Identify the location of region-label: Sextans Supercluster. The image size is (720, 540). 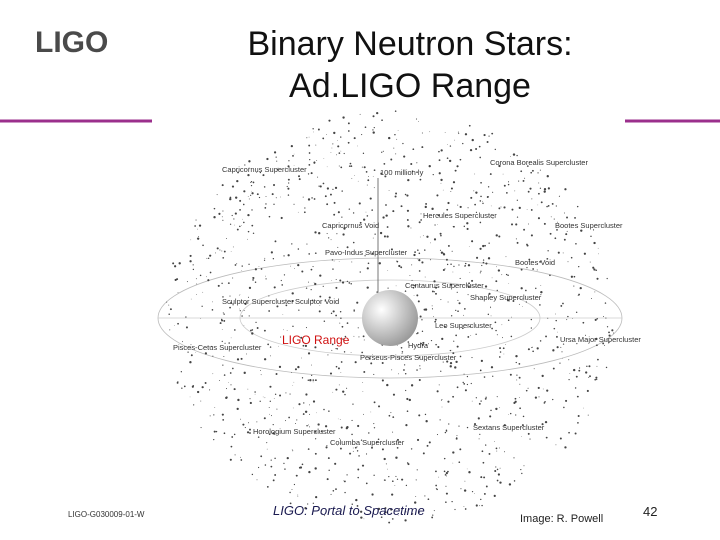
(509, 427).